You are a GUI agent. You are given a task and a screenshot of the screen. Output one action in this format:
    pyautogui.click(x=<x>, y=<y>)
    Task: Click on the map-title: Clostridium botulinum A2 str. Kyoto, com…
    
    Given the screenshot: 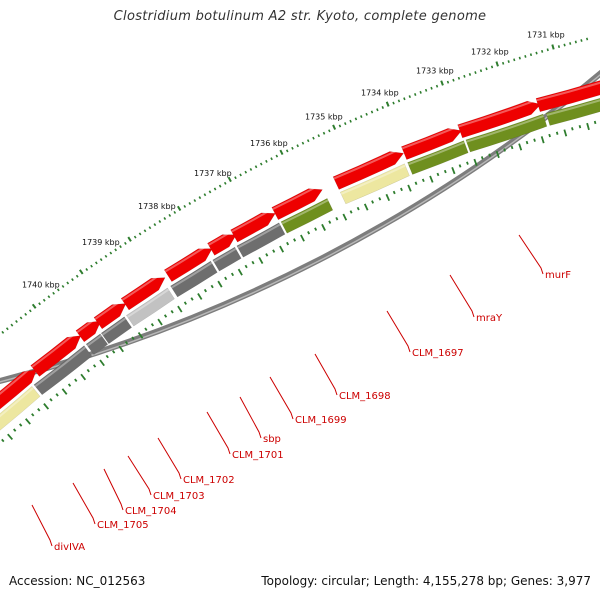 What is the action you would take?
    pyautogui.click(x=300, y=16)
    